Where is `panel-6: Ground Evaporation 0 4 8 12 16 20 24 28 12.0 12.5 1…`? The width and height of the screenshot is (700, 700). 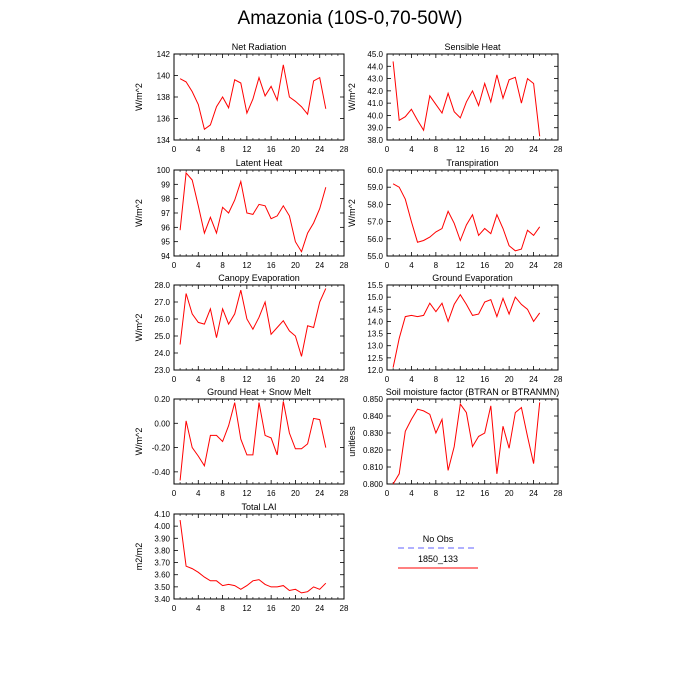
panel-6: Ground Evaporation 0 4 8 12 16 20 24 28 12.0 12.5 1… is located at coordinates (465, 328).